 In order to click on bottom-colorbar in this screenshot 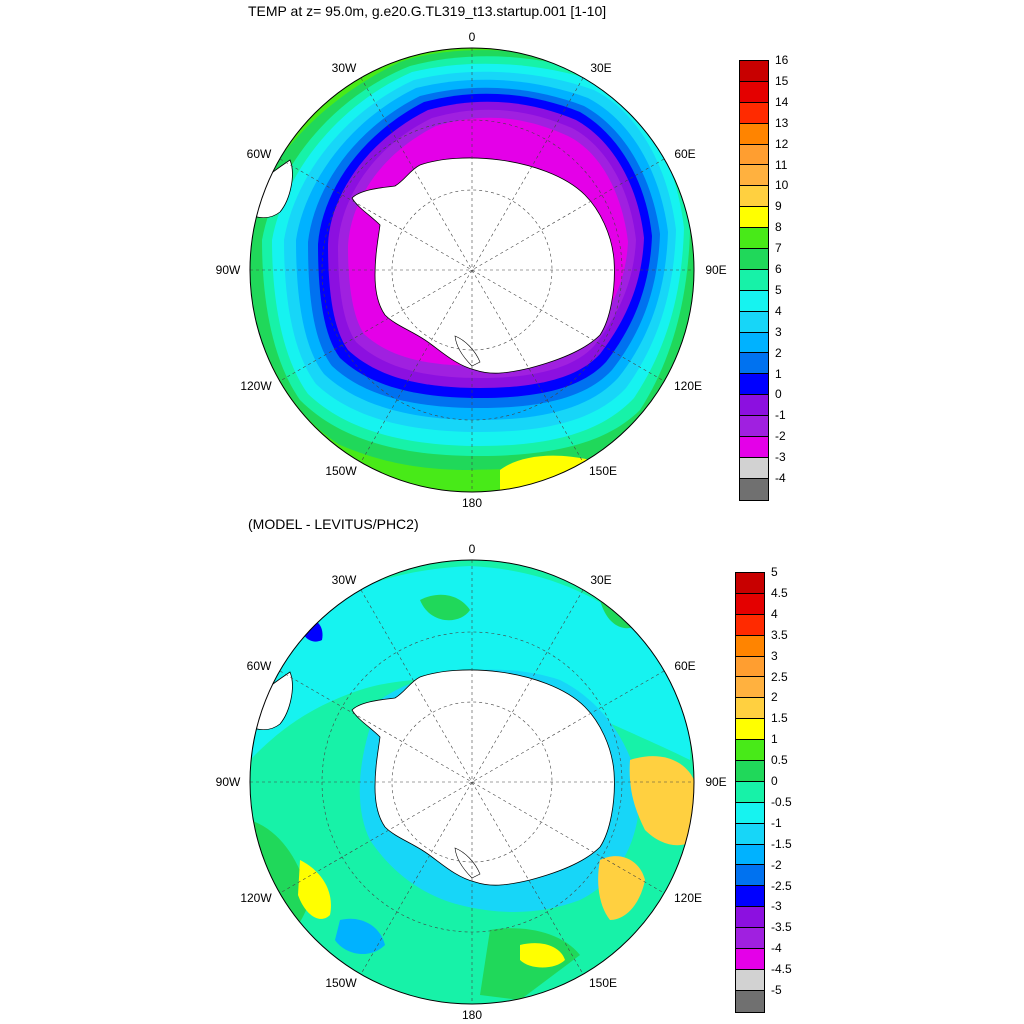, I will do `click(750, 792)`.